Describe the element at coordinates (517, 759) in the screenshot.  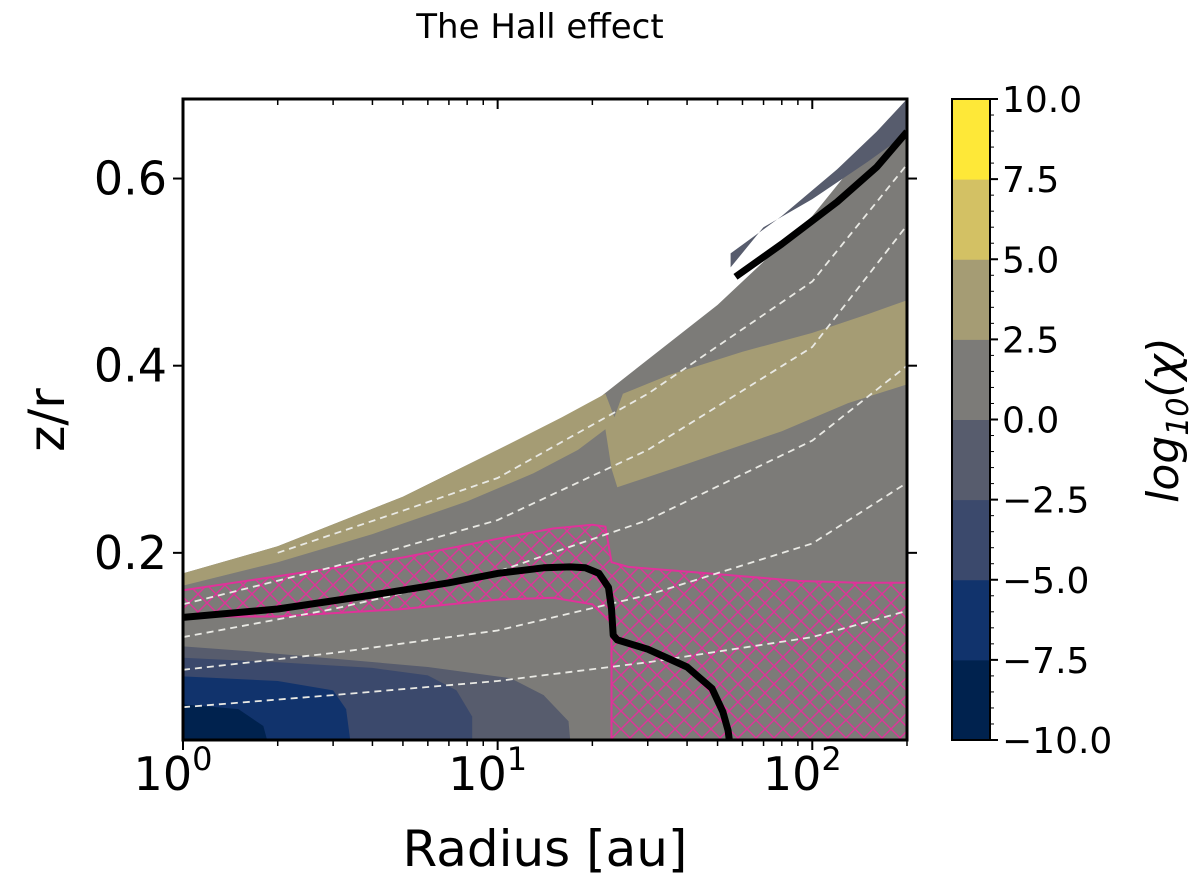
I see `x-tick-exponent: 1` at that location.